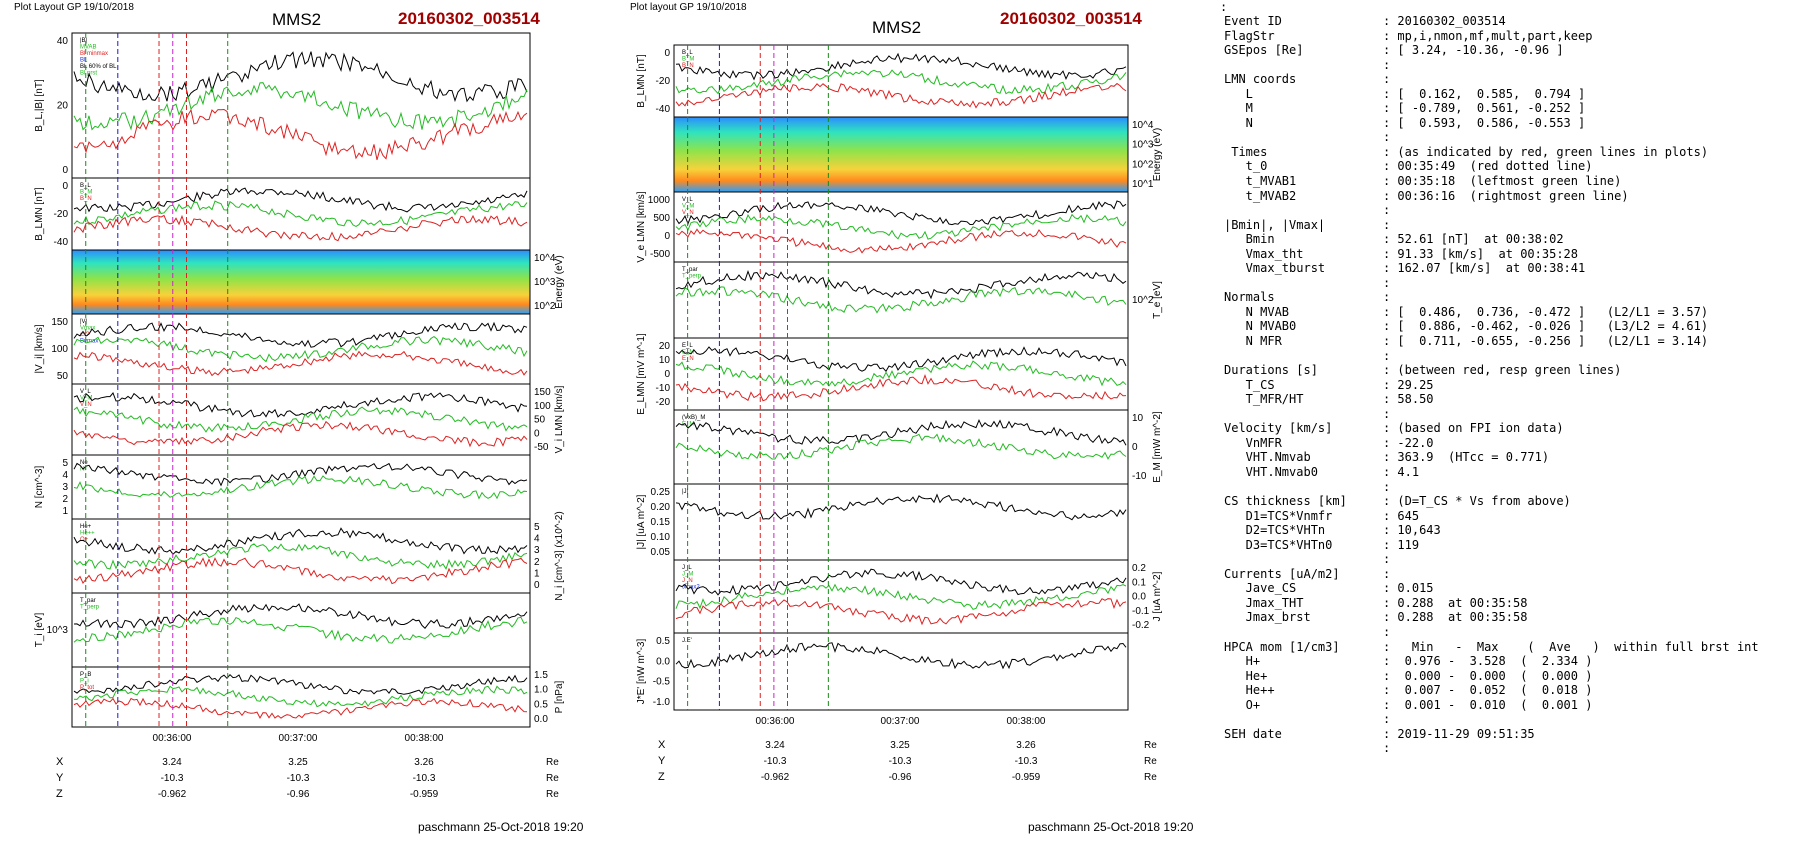  I want to click on y-tick-label: 0.5, so click(663, 641).